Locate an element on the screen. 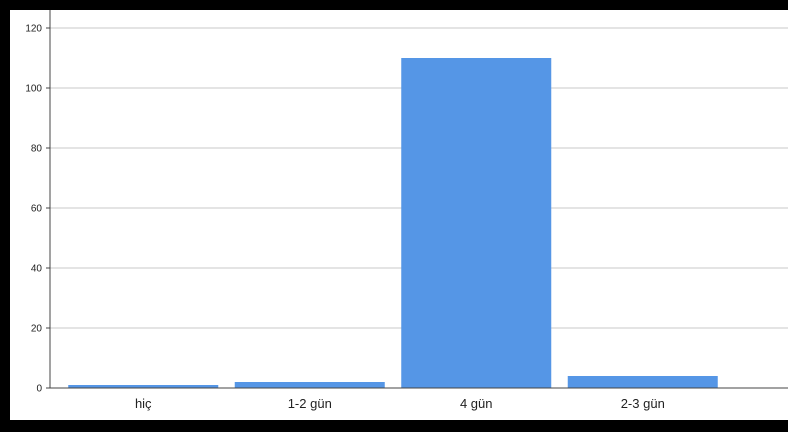 This screenshot has height=432, width=788. x-category-label: 1-2 gün is located at coordinates (310, 403).